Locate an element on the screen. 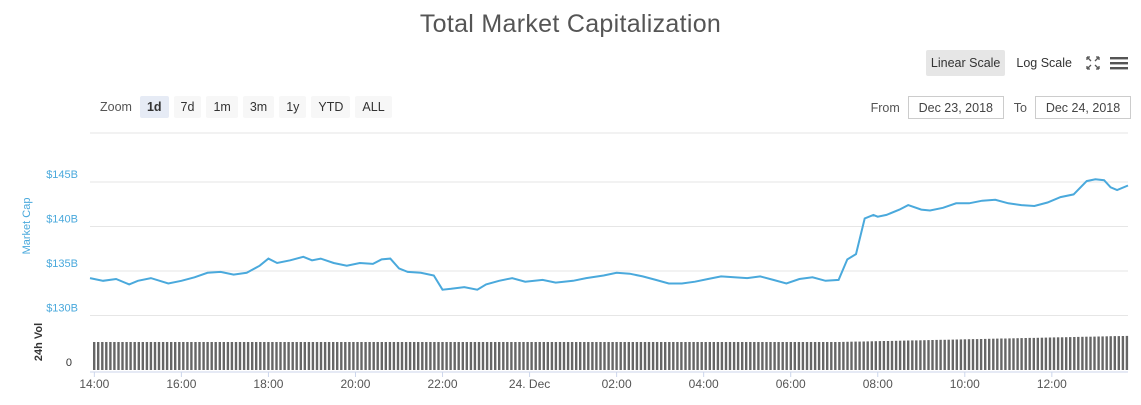  zoom-1y-button: 1y is located at coordinates (293, 107).